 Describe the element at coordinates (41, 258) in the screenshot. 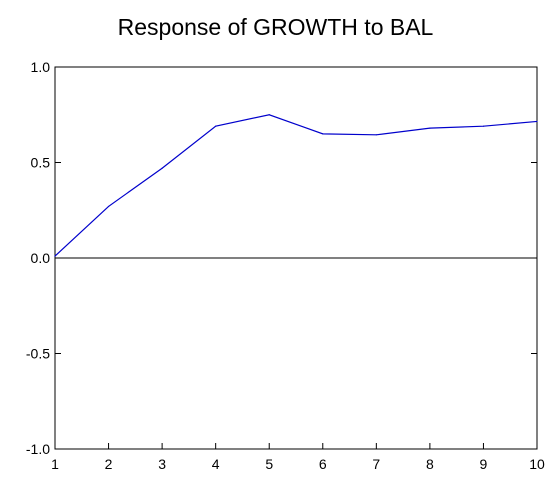

I see `y-tick-label: 0.0` at that location.